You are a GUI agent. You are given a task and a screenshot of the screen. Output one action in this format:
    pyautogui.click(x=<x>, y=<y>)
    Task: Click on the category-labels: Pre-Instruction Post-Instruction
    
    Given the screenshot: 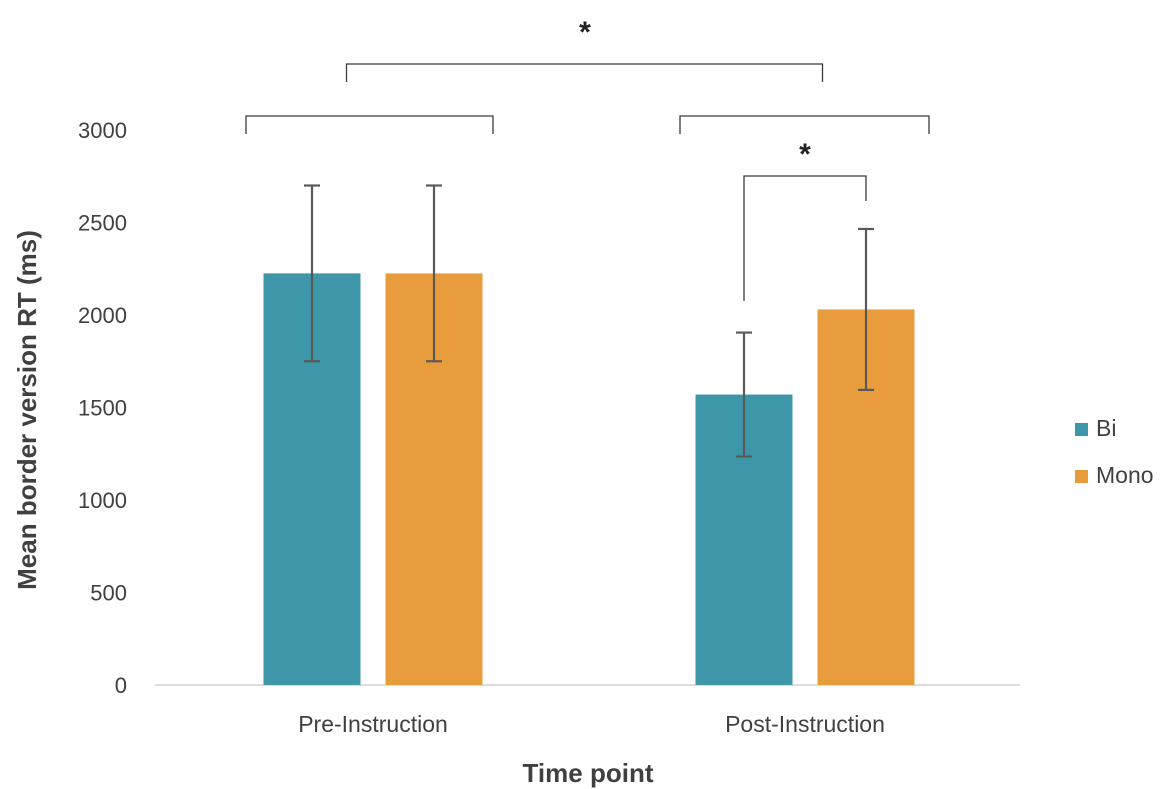 What is the action you would take?
    pyautogui.click(x=591, y=724)
    